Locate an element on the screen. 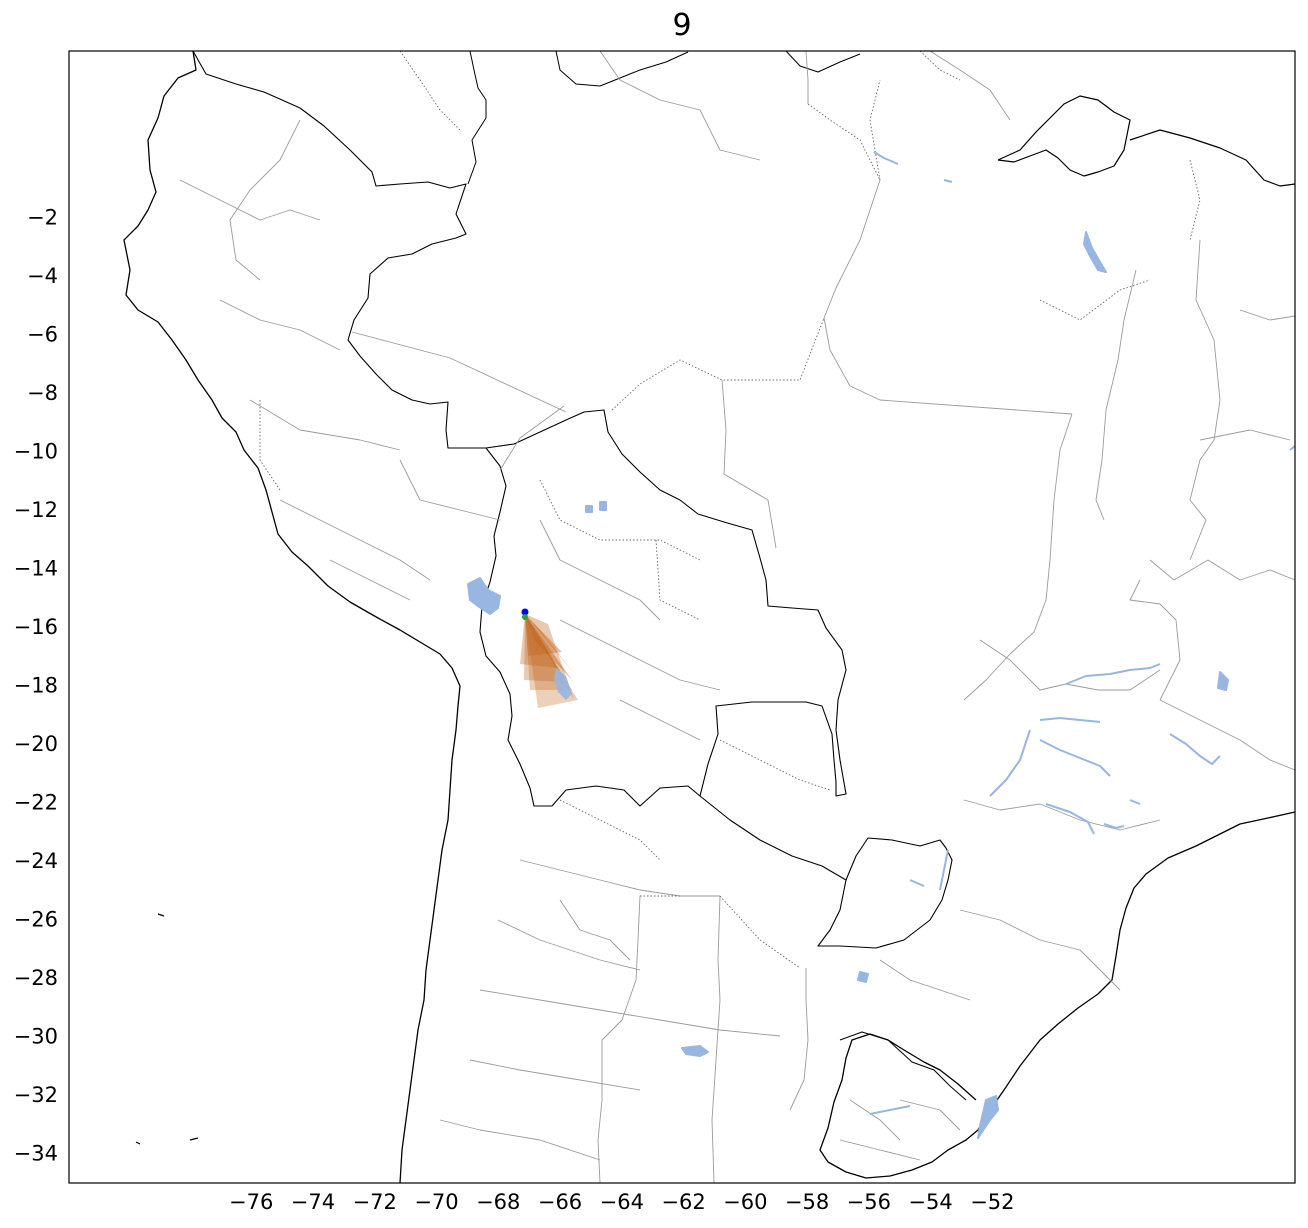  x-tick-label: −70 is located at coordinates (436, 1202).